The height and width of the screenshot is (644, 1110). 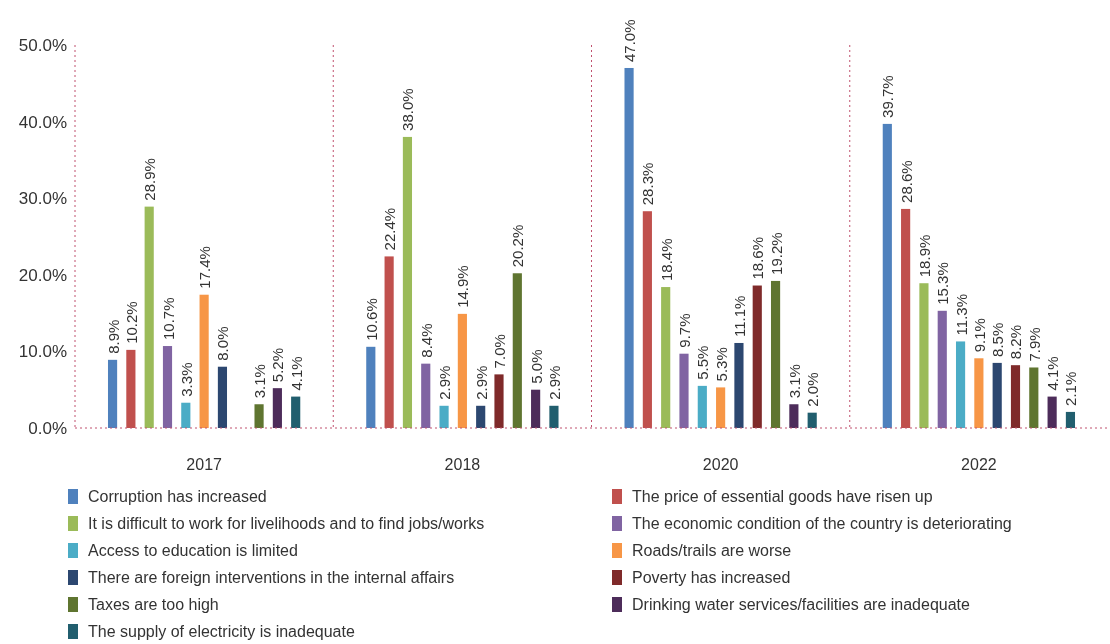 What do you see at coordinates (906, 181) in the screenshot?
I see `data-label: 28.6%` at bounding box center [906, 181].